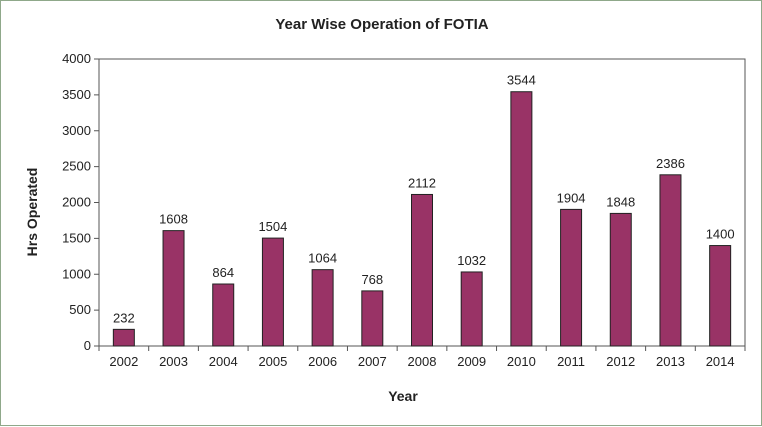  What do you see at coordinates (471, 260) in the screenshot?
I see `bar-value-label: 1032` at bounding box center [471, 260].